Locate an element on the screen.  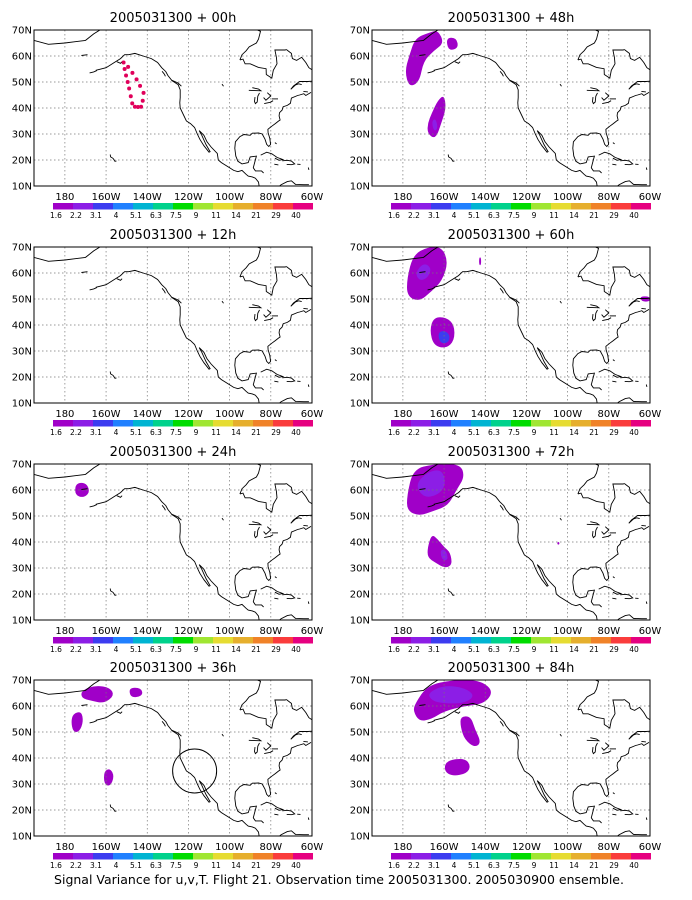
colorbar-label: 11 is located at coordinates (554, 865).